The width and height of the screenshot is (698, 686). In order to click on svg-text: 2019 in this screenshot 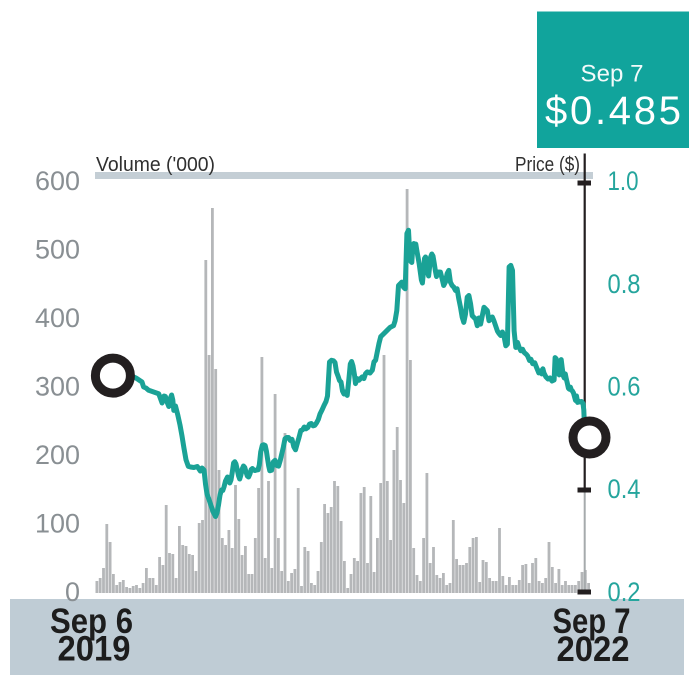, I will do `click(94, 649)`.